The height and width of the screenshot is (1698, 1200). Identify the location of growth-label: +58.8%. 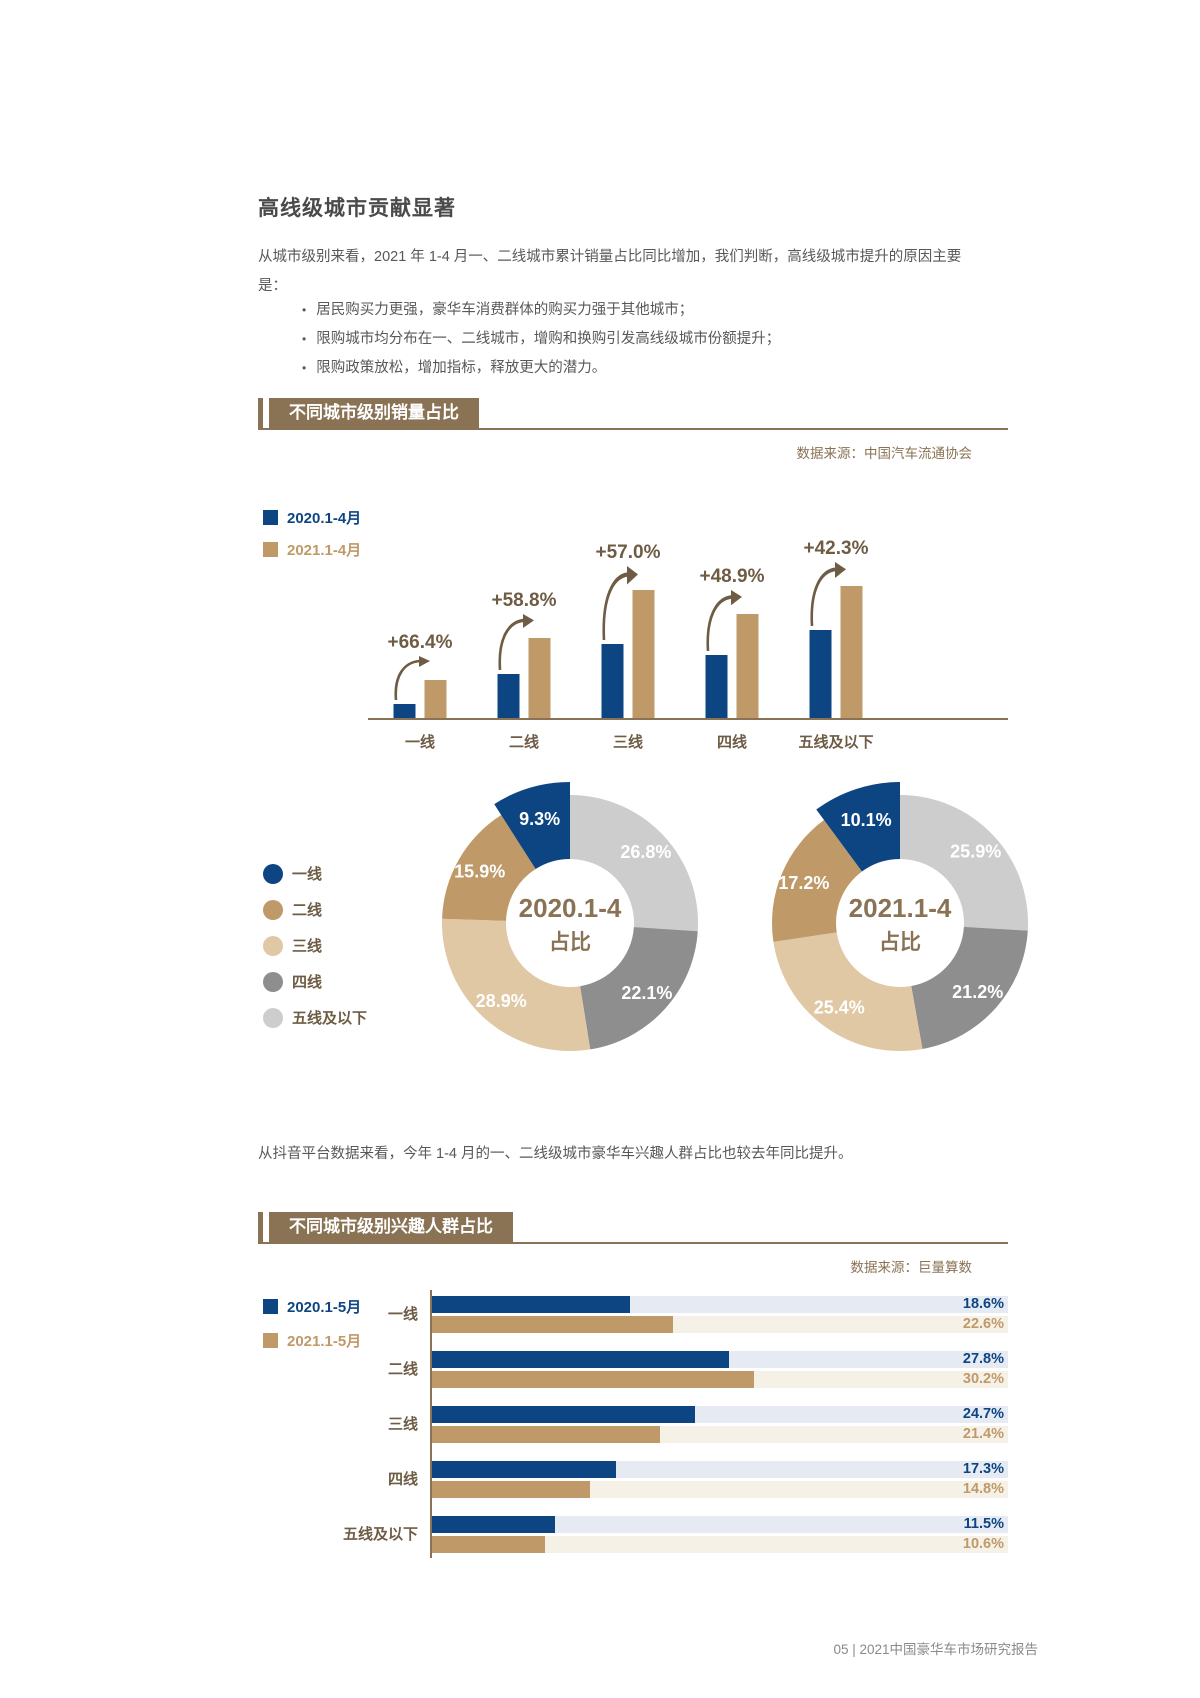
(524, 600).